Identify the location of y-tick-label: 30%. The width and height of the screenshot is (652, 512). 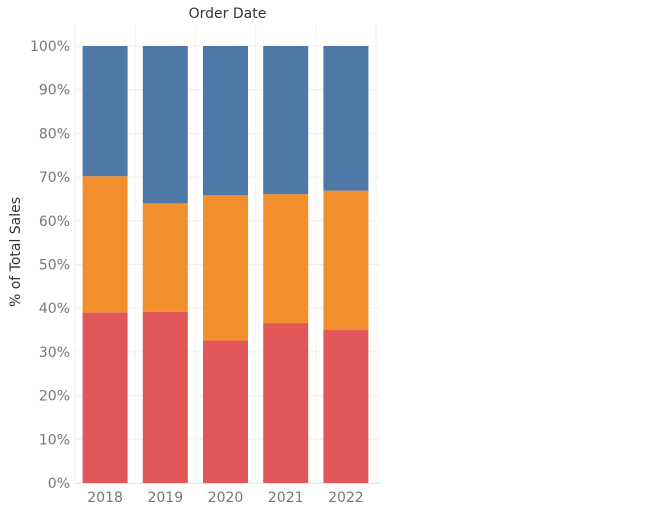
(54, 353).